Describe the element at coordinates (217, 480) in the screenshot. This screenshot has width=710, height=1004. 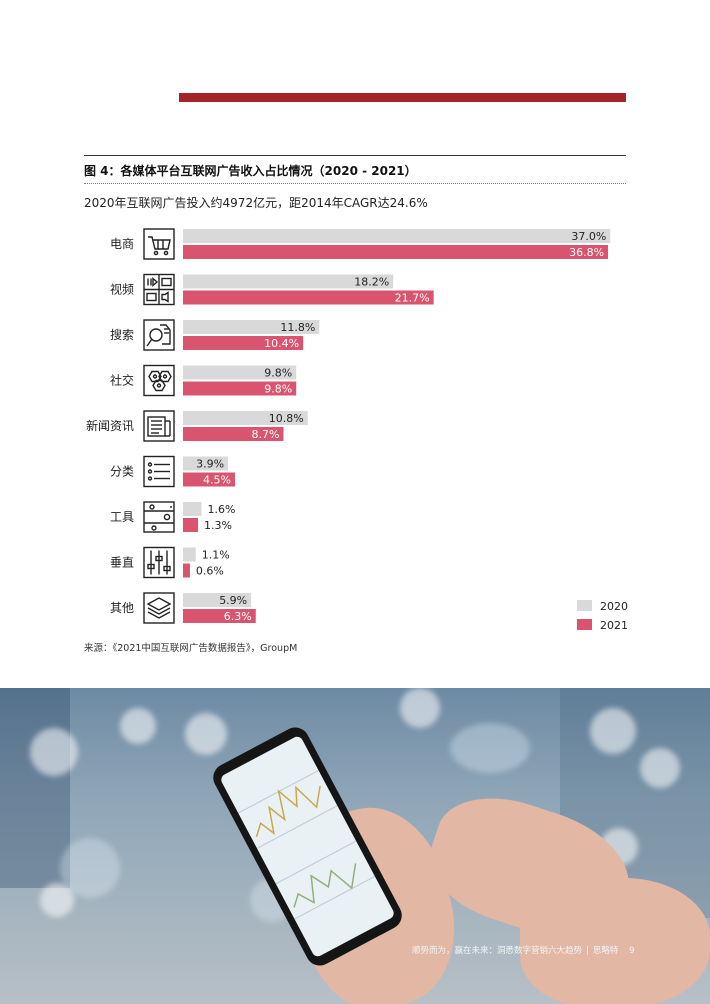
I see `data-label-2021: 4.5%` at that location.